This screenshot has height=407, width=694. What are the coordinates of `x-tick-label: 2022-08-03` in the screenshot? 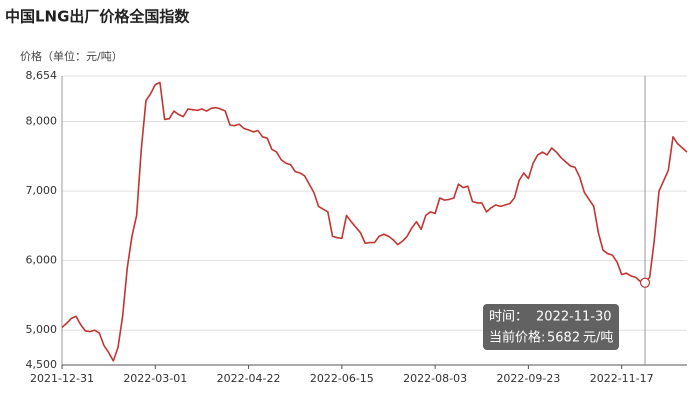 It's located at (435, 378).